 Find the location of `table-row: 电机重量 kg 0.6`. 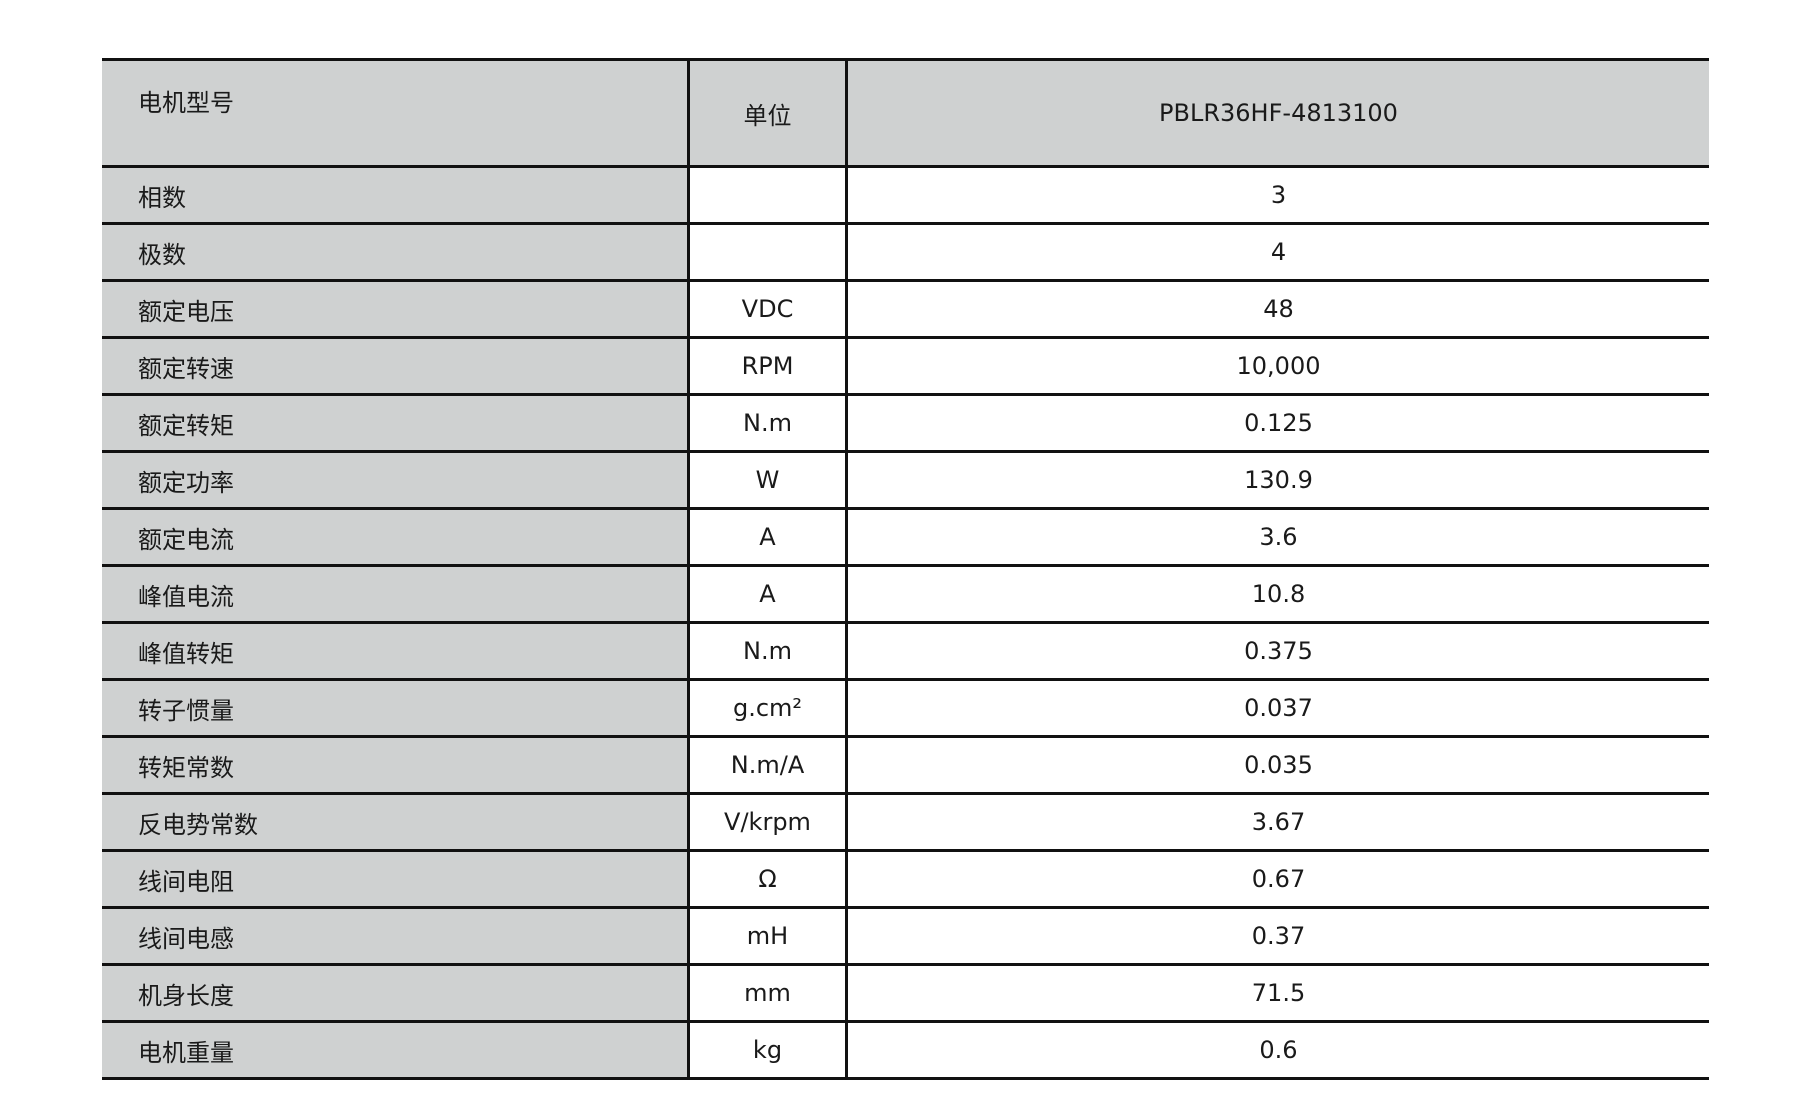

table-row: 电机重量 kg 0.6 is located at coordinates (905, 1050).